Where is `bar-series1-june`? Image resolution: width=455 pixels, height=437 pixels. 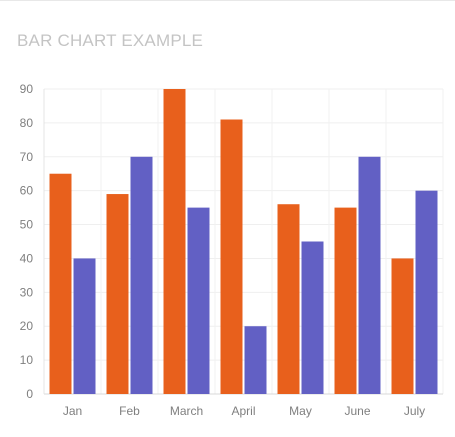
bar-series1-june is located at coordinates (345, 300).